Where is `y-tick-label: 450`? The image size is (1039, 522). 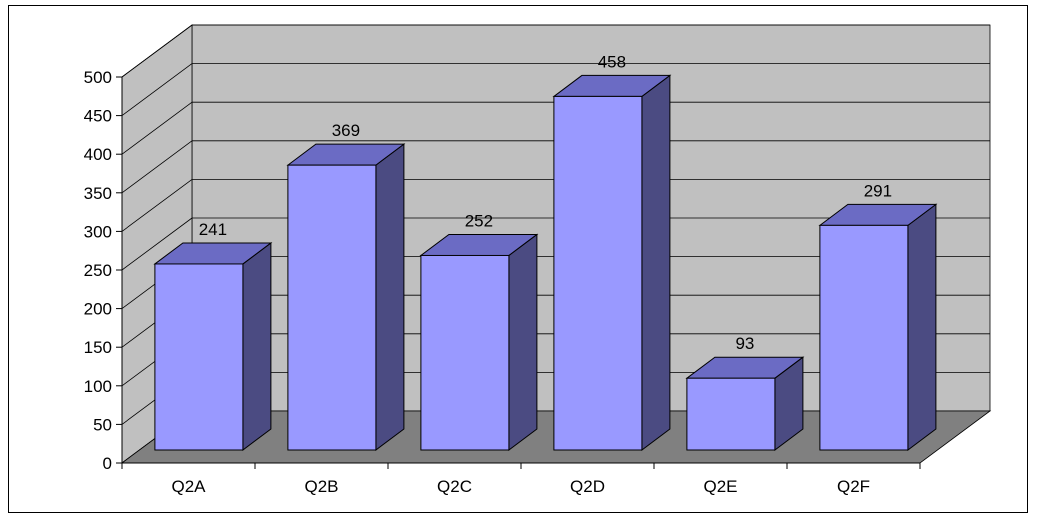 y-tick-label: 450 is located at coordinates (98, 116).